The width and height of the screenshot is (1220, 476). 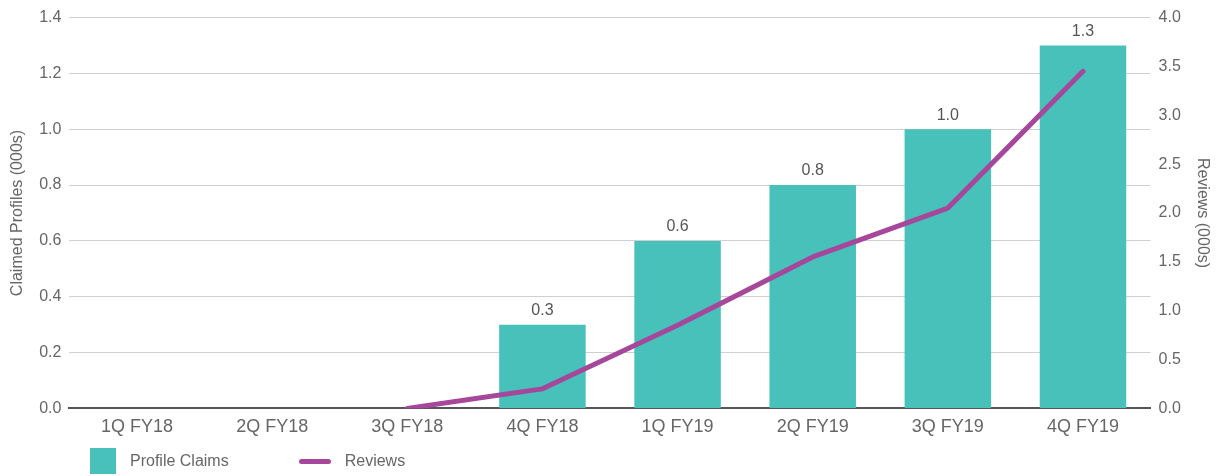 I want to click on y-axis-title: Claimed Profiles (000s), so click(x=17, y=213).